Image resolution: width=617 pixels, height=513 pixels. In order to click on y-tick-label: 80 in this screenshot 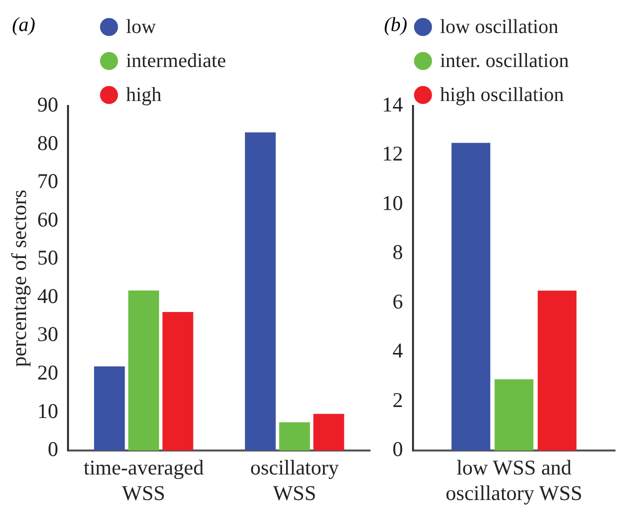, I will do `click(47, 142)`.